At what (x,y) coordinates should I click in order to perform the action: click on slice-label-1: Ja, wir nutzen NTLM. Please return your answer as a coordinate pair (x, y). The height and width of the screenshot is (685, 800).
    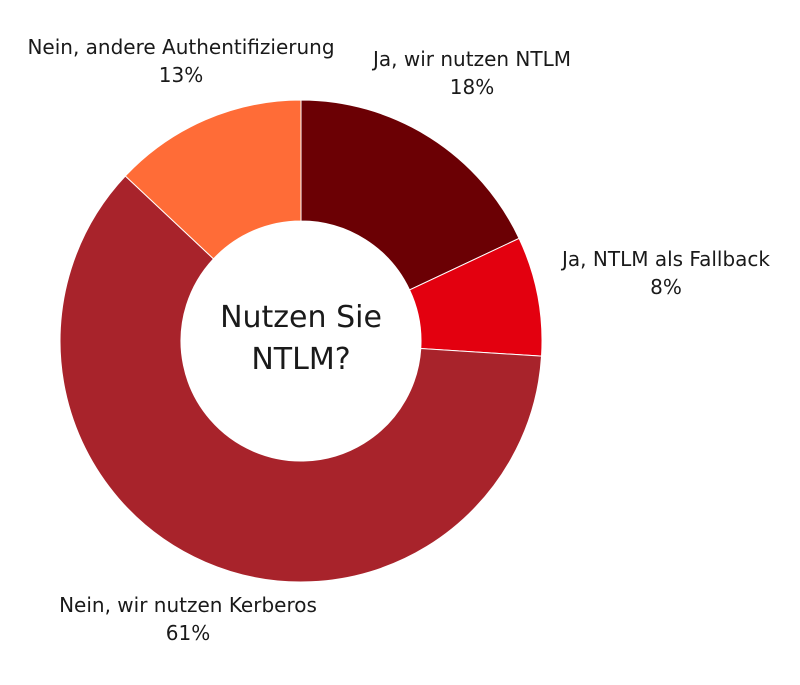
    Looking at the image, I should click on (471, 59).